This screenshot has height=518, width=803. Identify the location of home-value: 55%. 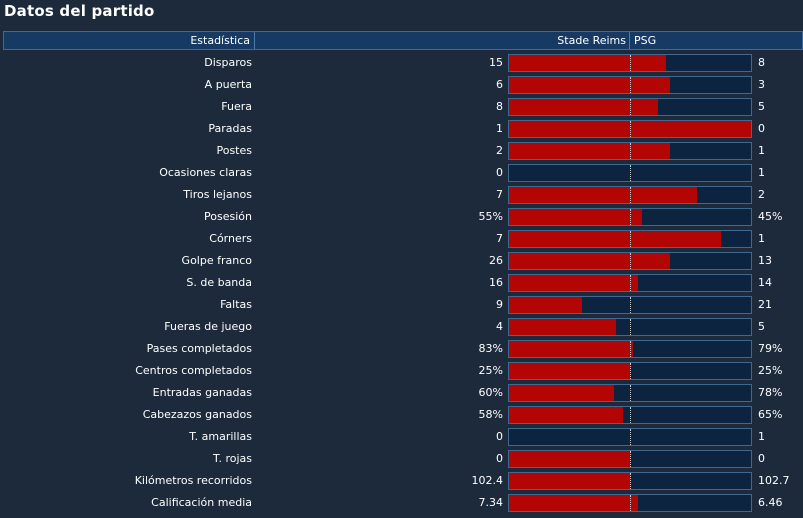
(490, 216).